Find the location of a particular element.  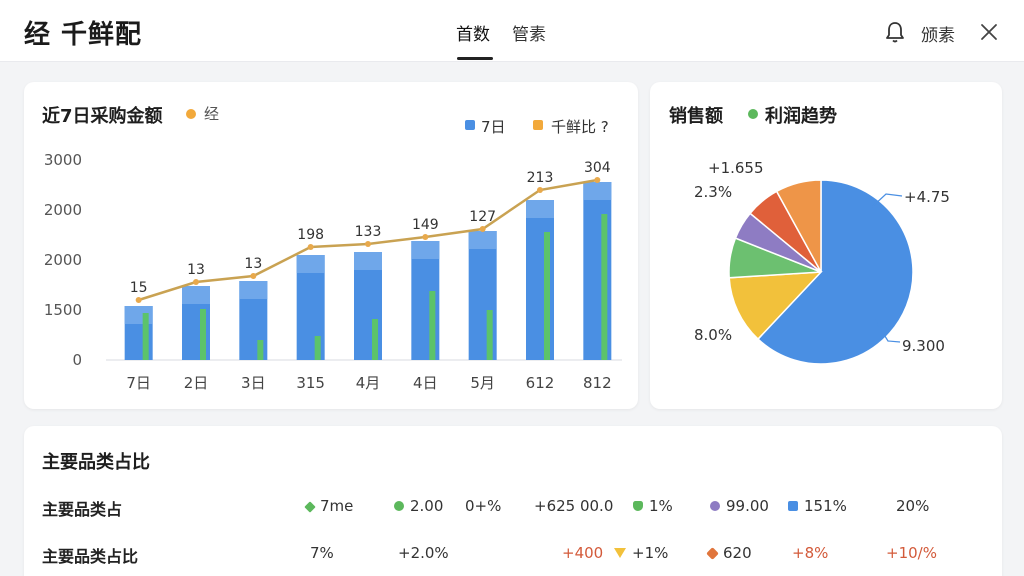

x-tick-label: 2日 is located at coordinates (196, 383).